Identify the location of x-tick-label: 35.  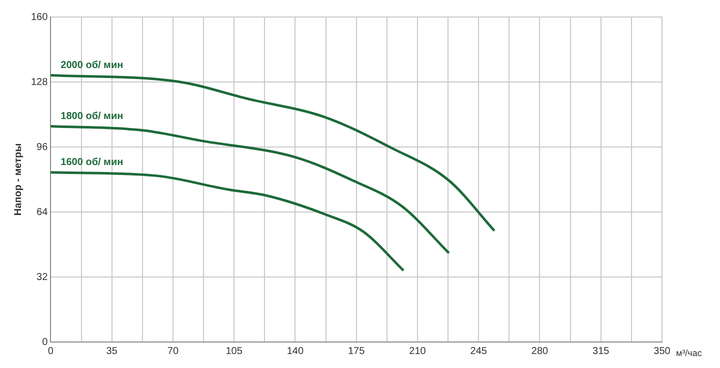
(112, 351).